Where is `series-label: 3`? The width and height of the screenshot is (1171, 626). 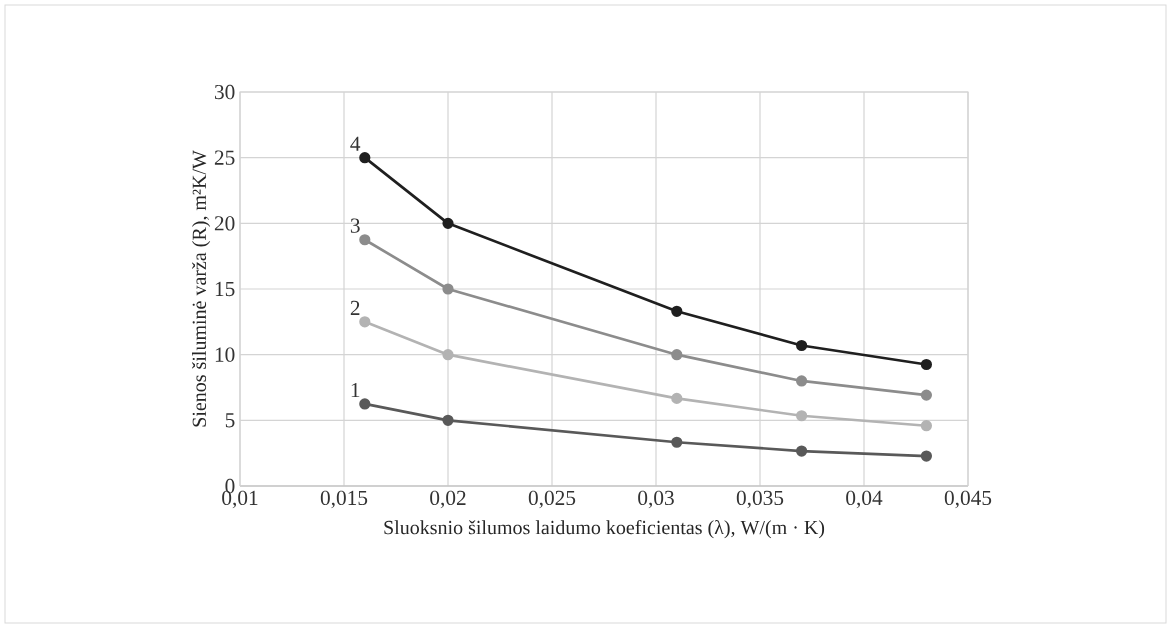
series-label: 3 is located at coordinates (355, 225).